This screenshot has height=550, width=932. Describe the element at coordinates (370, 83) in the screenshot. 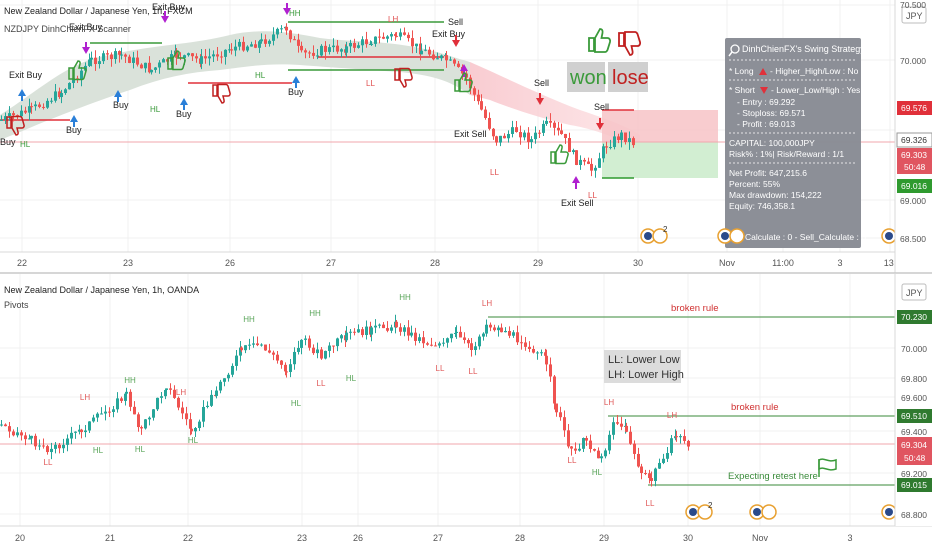

I see `pivot-ll: LL` at that location.